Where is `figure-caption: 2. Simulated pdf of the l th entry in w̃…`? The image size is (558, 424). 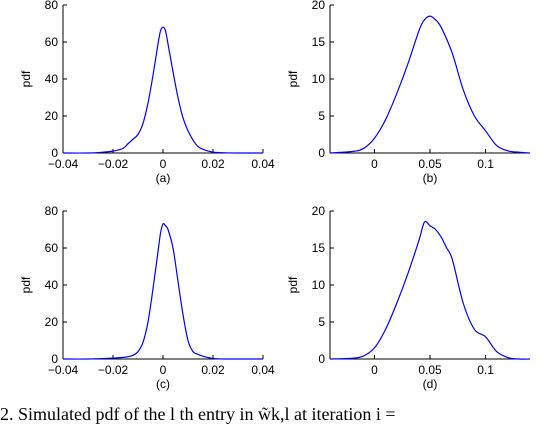 figure-caption: 2. Simulated pdf of the l th entry in w̃… is located at coordinates (198, 414).